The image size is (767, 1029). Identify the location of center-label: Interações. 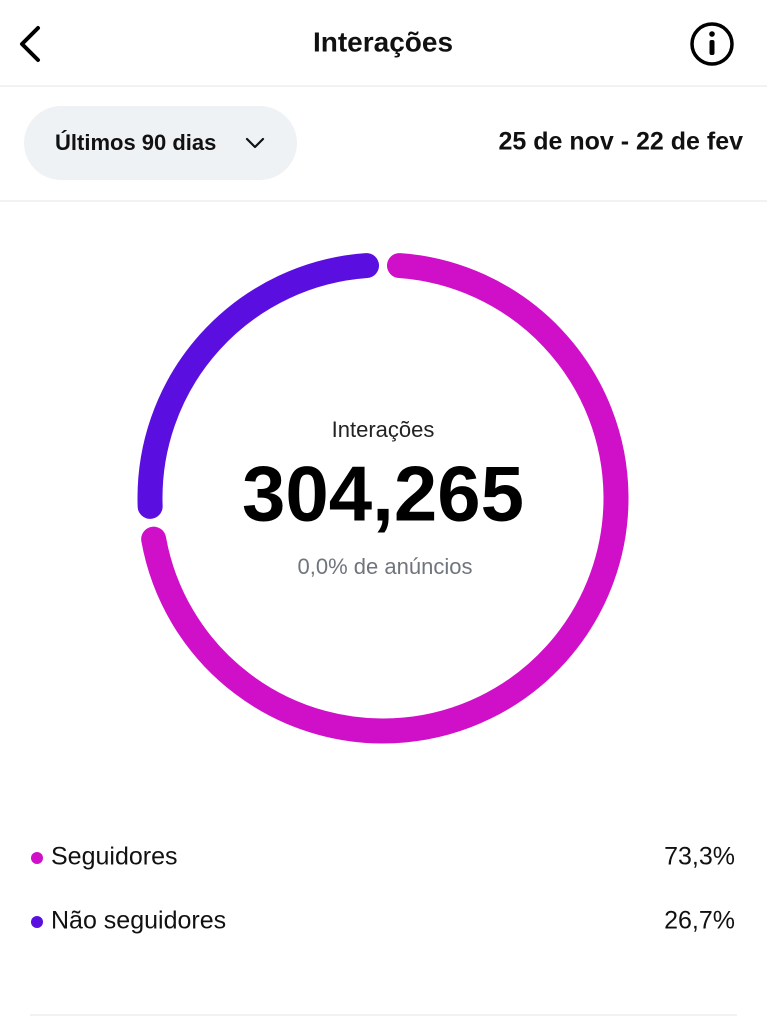
(383, 429).